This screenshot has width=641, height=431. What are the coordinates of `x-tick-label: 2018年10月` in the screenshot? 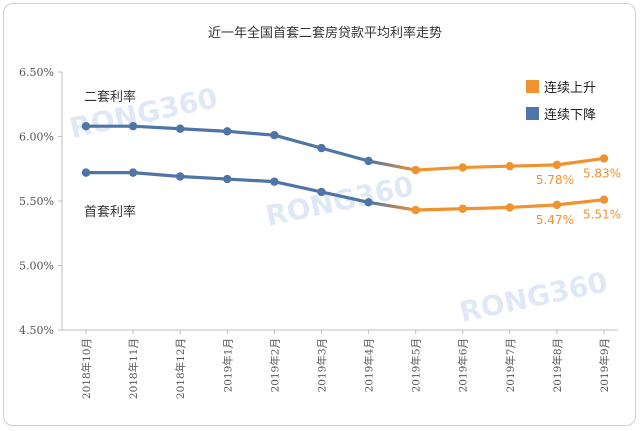 It's located at (86, 368).